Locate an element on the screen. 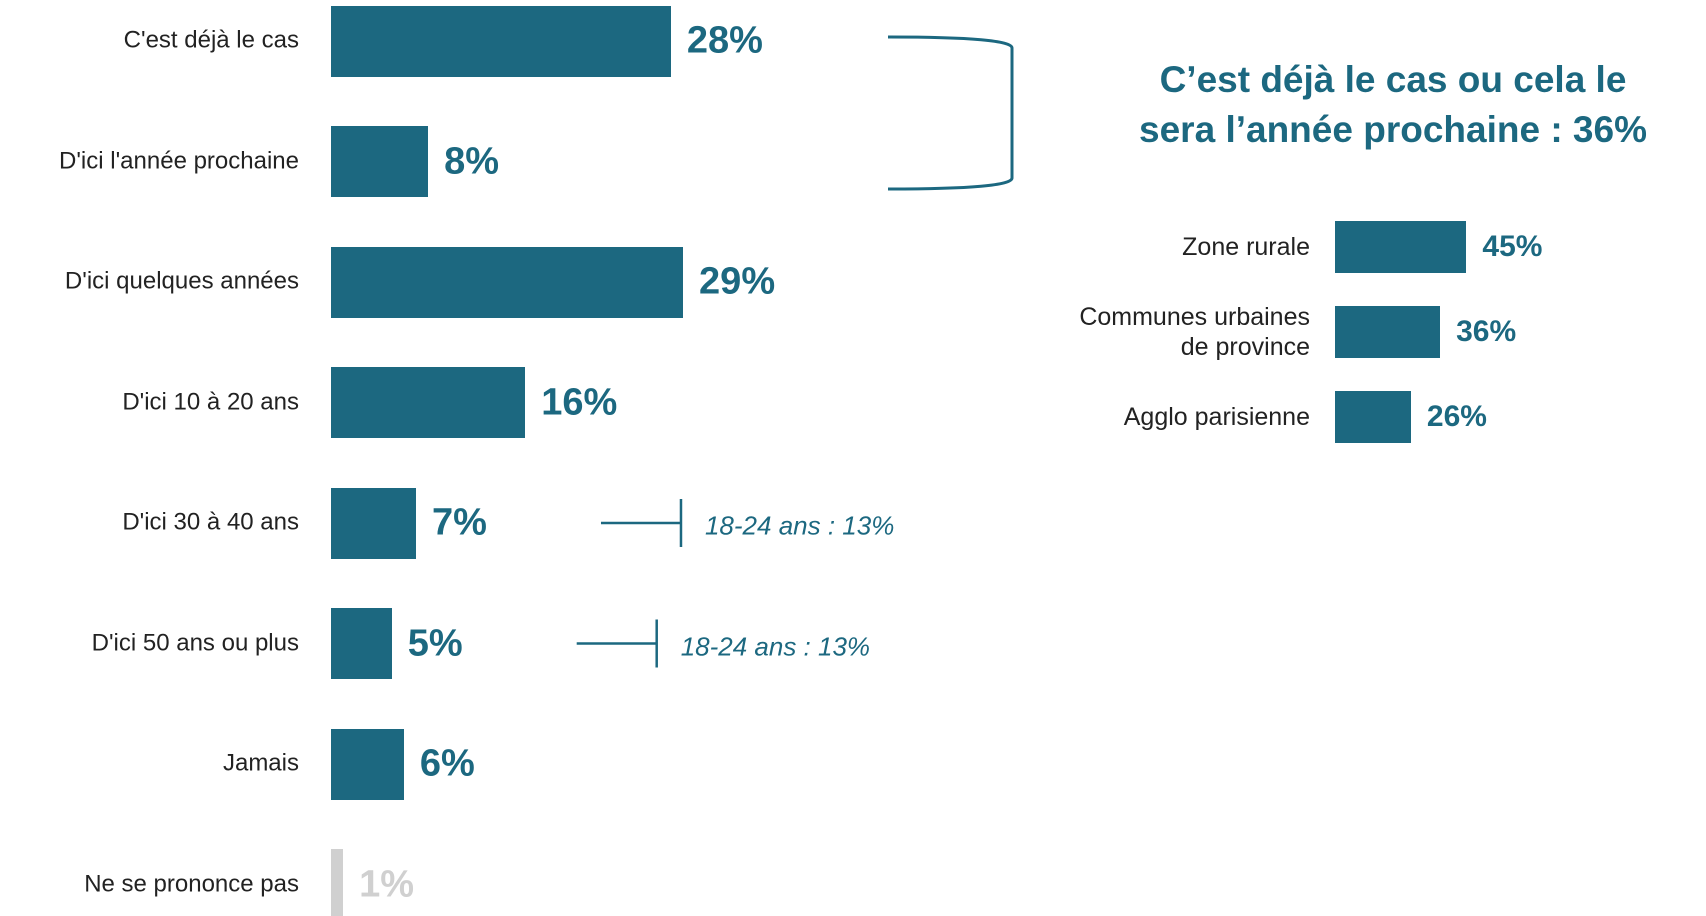  value-label: 29% is located at coordinates (737, 281).